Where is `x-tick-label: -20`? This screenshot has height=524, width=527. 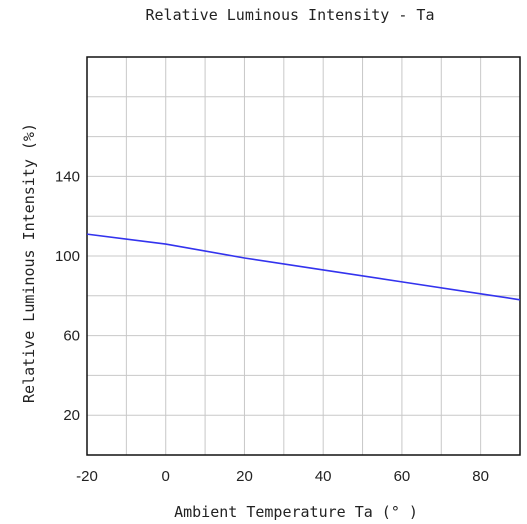
x-tick-label: -20 is located at coordinates (87, 476).